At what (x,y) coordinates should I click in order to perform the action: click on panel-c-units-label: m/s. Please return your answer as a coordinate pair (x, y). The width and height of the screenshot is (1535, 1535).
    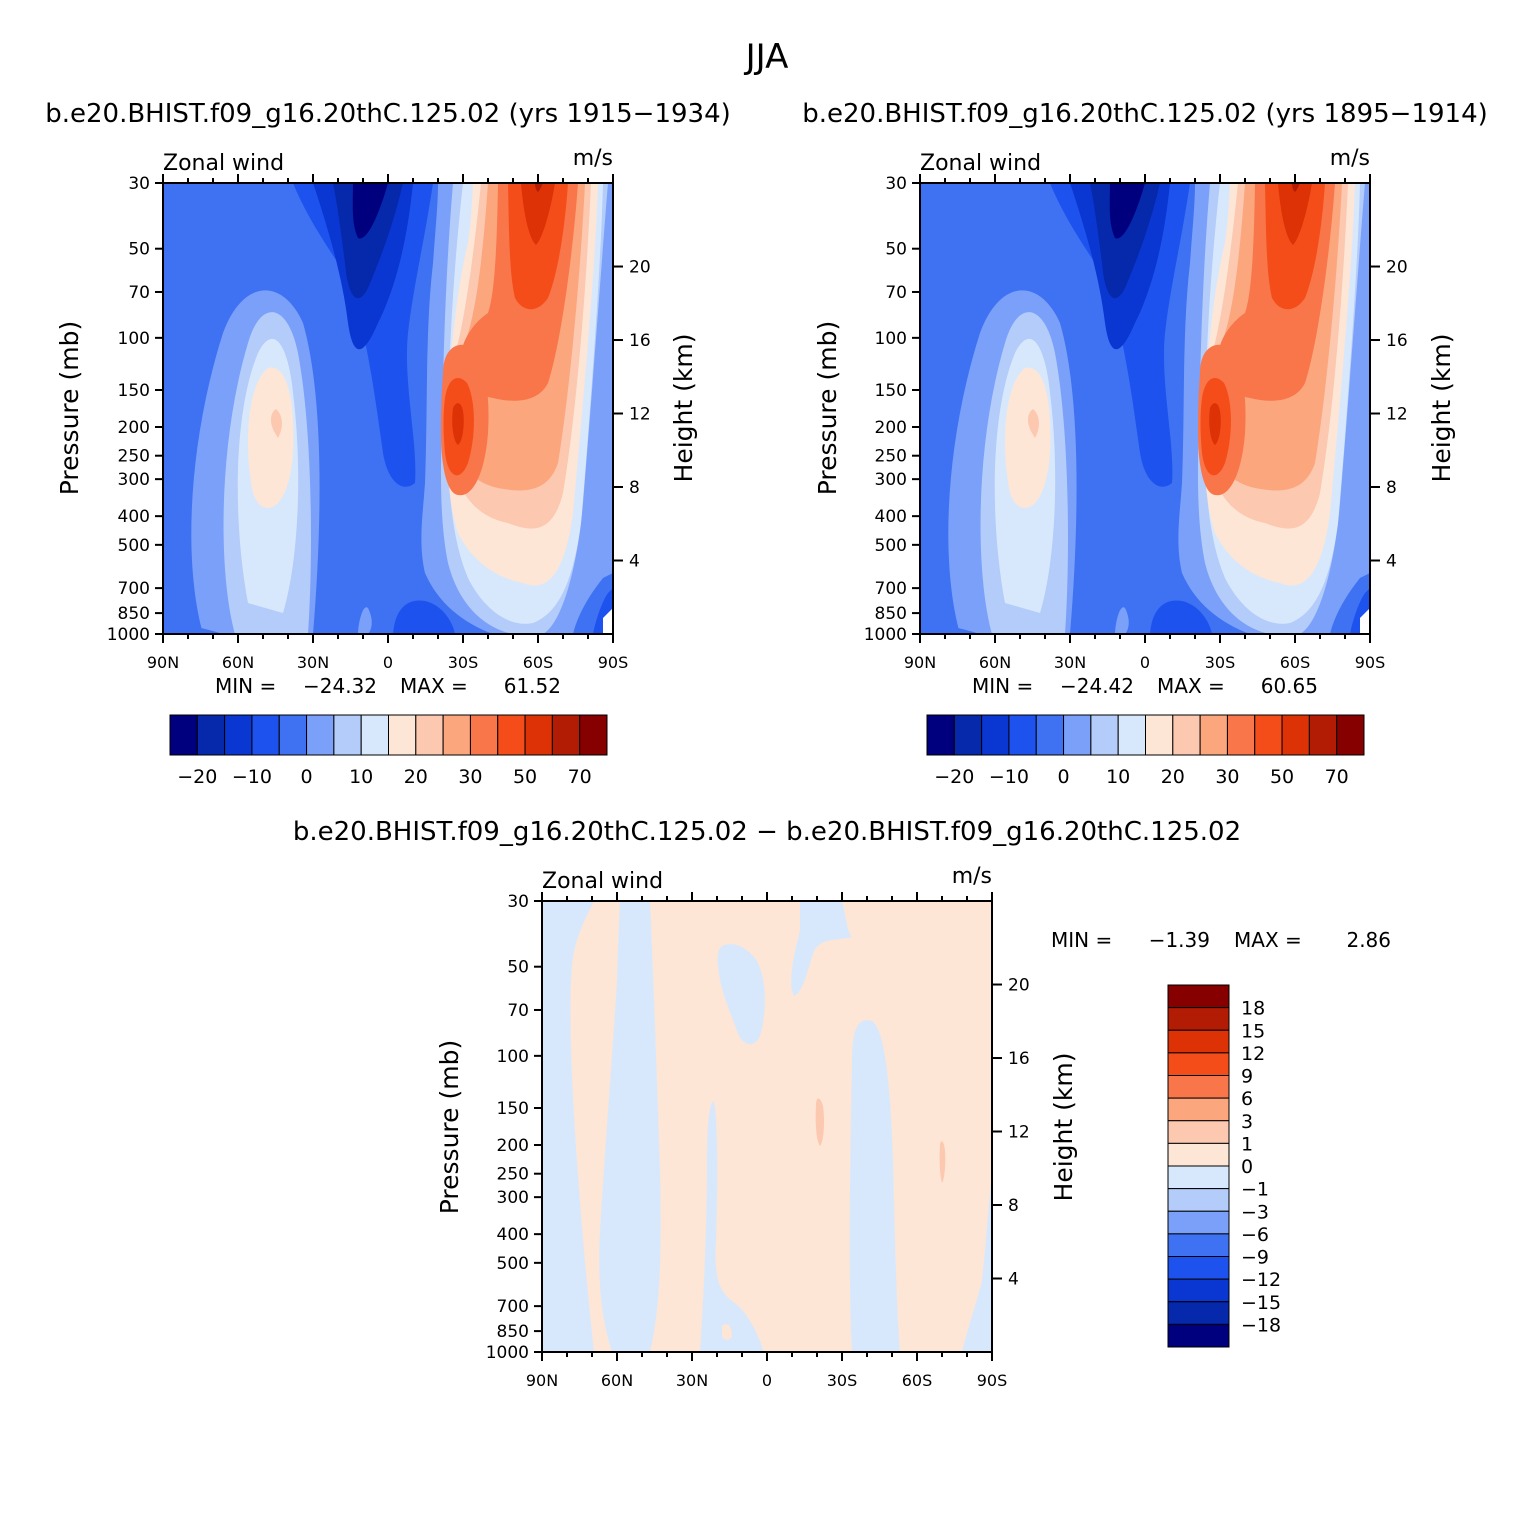
    Looking at the image, I should click on (972, 876).